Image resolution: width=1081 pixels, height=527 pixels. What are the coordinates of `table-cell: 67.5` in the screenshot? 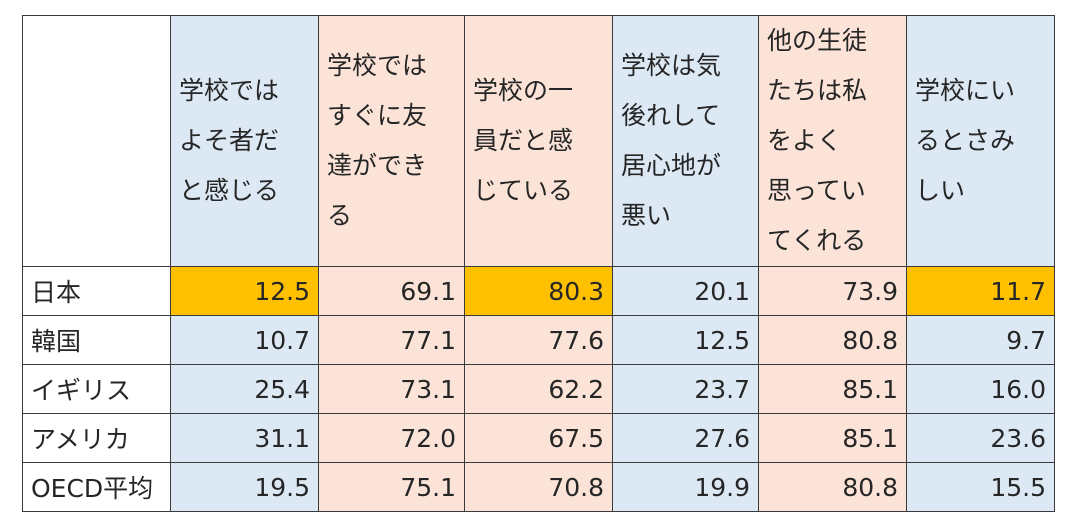 It's located at (538, 438).